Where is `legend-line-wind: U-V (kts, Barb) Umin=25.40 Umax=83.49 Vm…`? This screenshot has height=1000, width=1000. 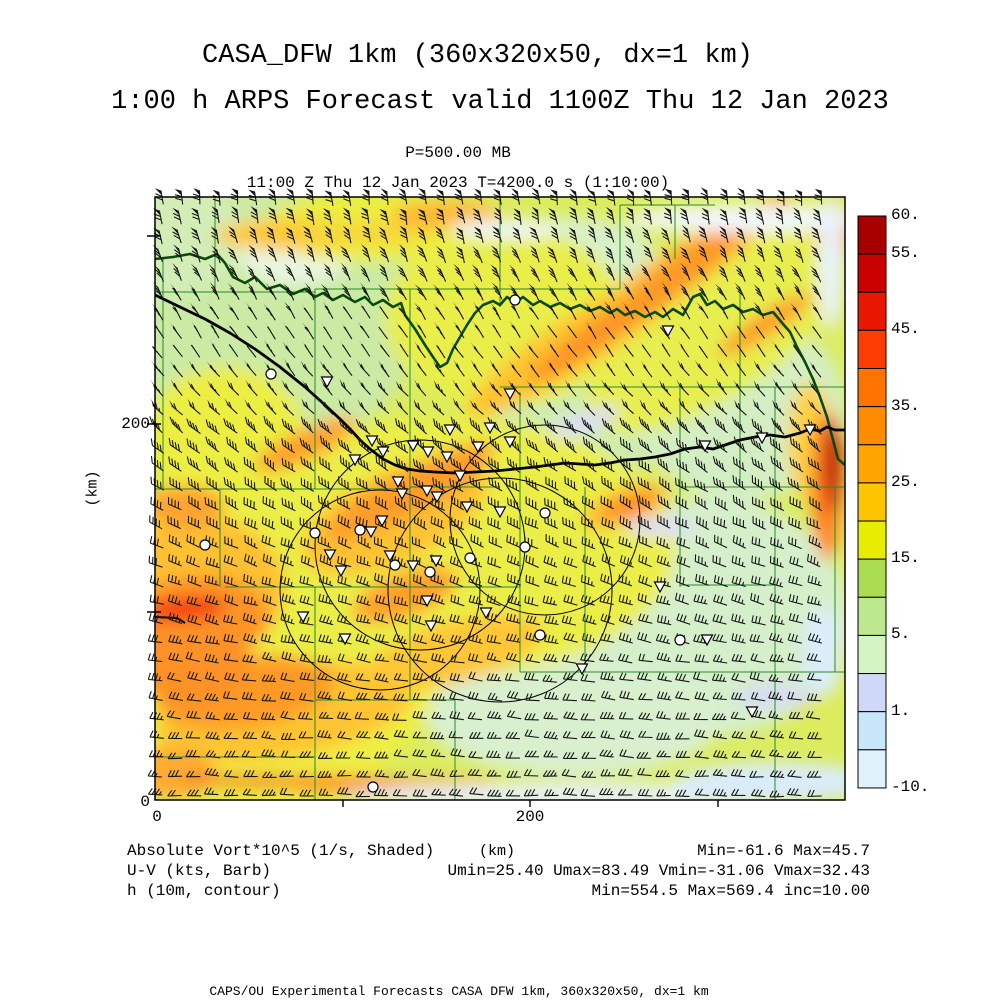
legend-line-wind: U-V (kts, Barb) Umin=25.40 Umax=83.49 Vm… is located at coordinates (498, 871).